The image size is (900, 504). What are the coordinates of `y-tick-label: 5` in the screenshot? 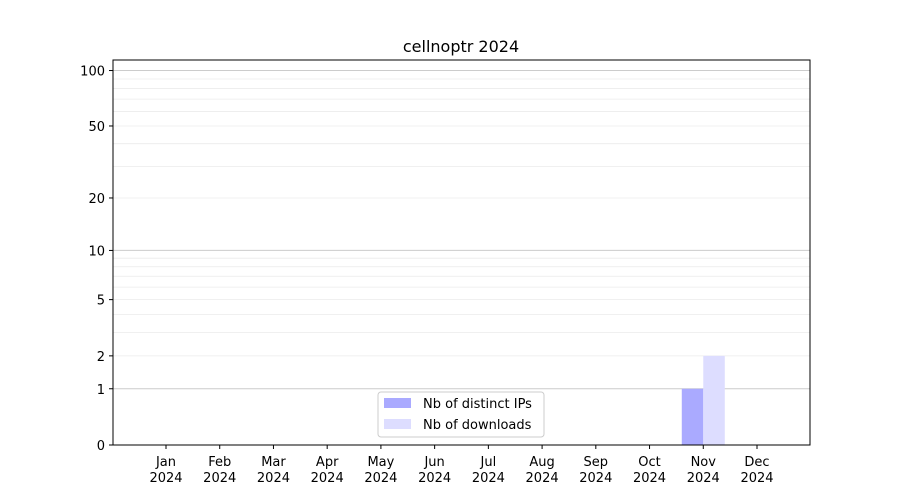 It's located at (101, 301).